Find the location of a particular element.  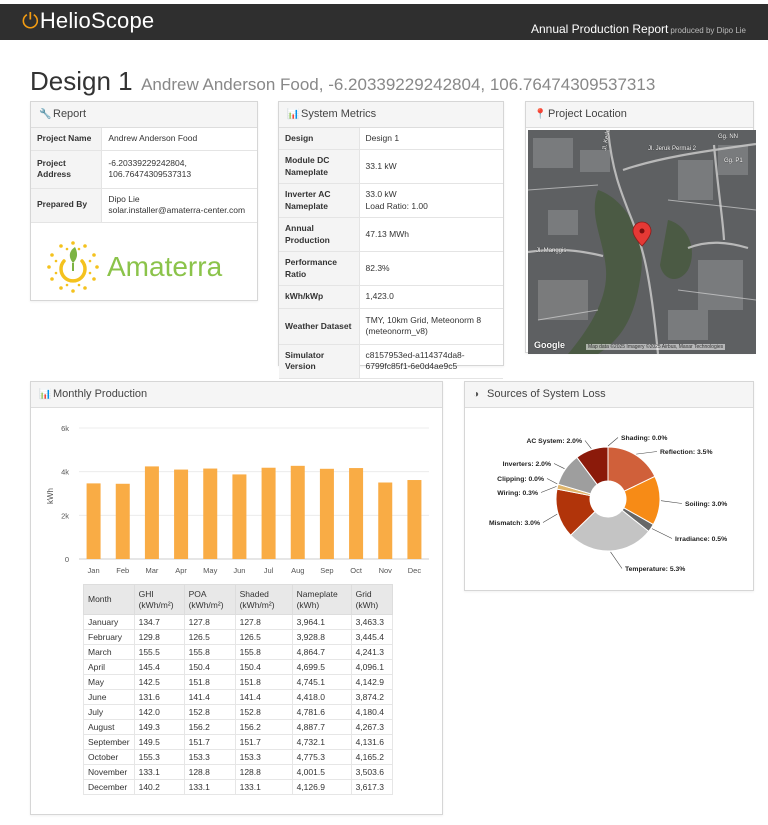

pie-label: Temperature: 5.3% is located at coordinates (655, 569).